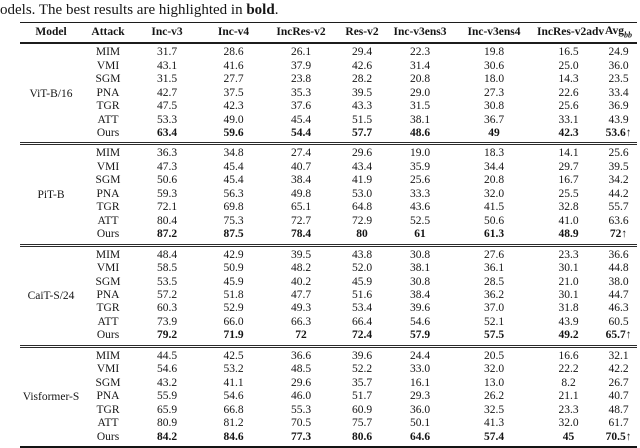  Describe the element at coordinates (618, 220) in the screenshot. I see `value-cell: 63.6` at that location.